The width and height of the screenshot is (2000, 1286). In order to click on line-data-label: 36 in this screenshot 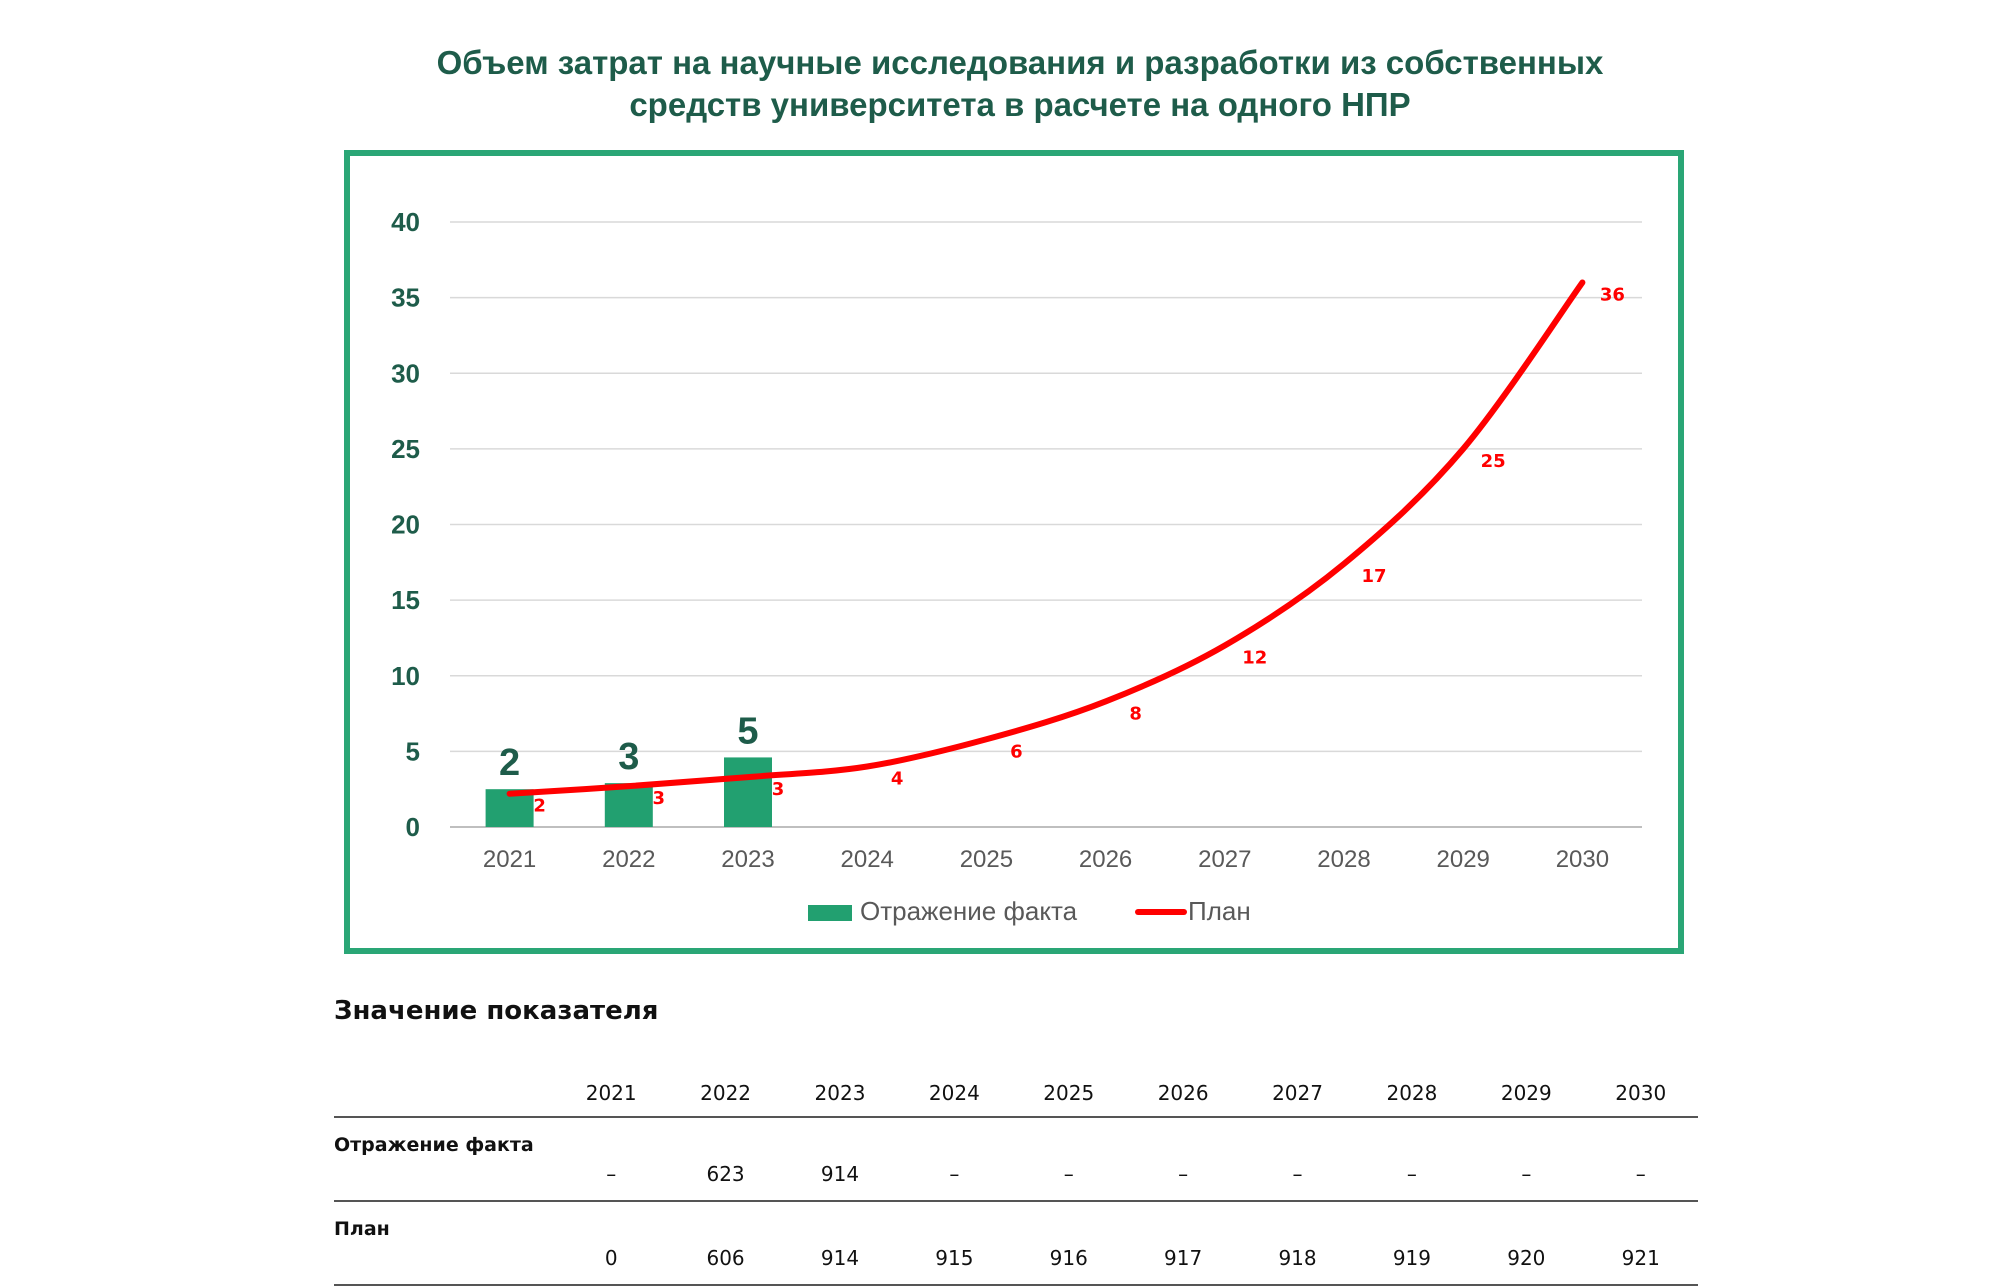, I will do `click(1612, 295)`.